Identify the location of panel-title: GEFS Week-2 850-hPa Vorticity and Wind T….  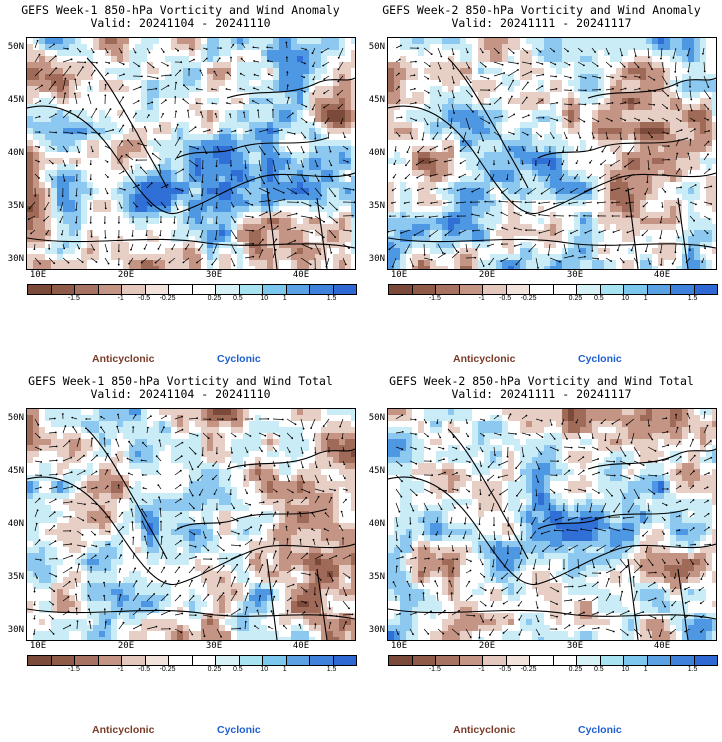
(541, 381).